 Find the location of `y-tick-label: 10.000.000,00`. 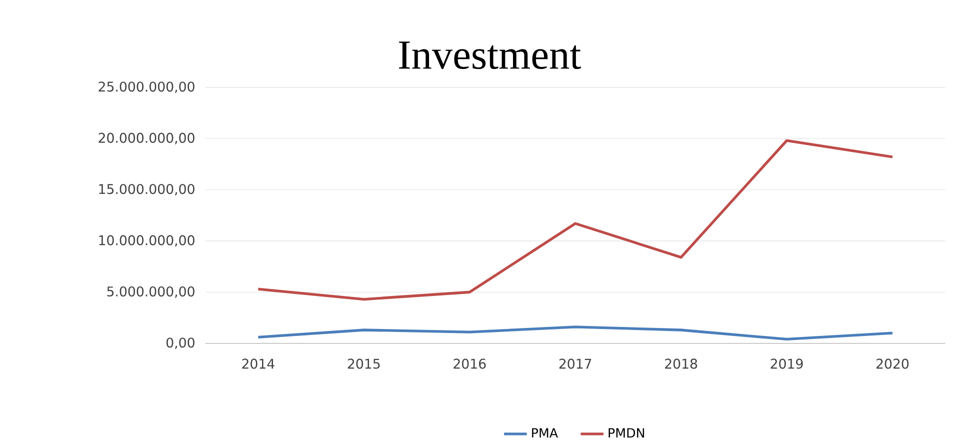

y-tick-label: 10.000.000,00 is located at coordinates (146, 241).